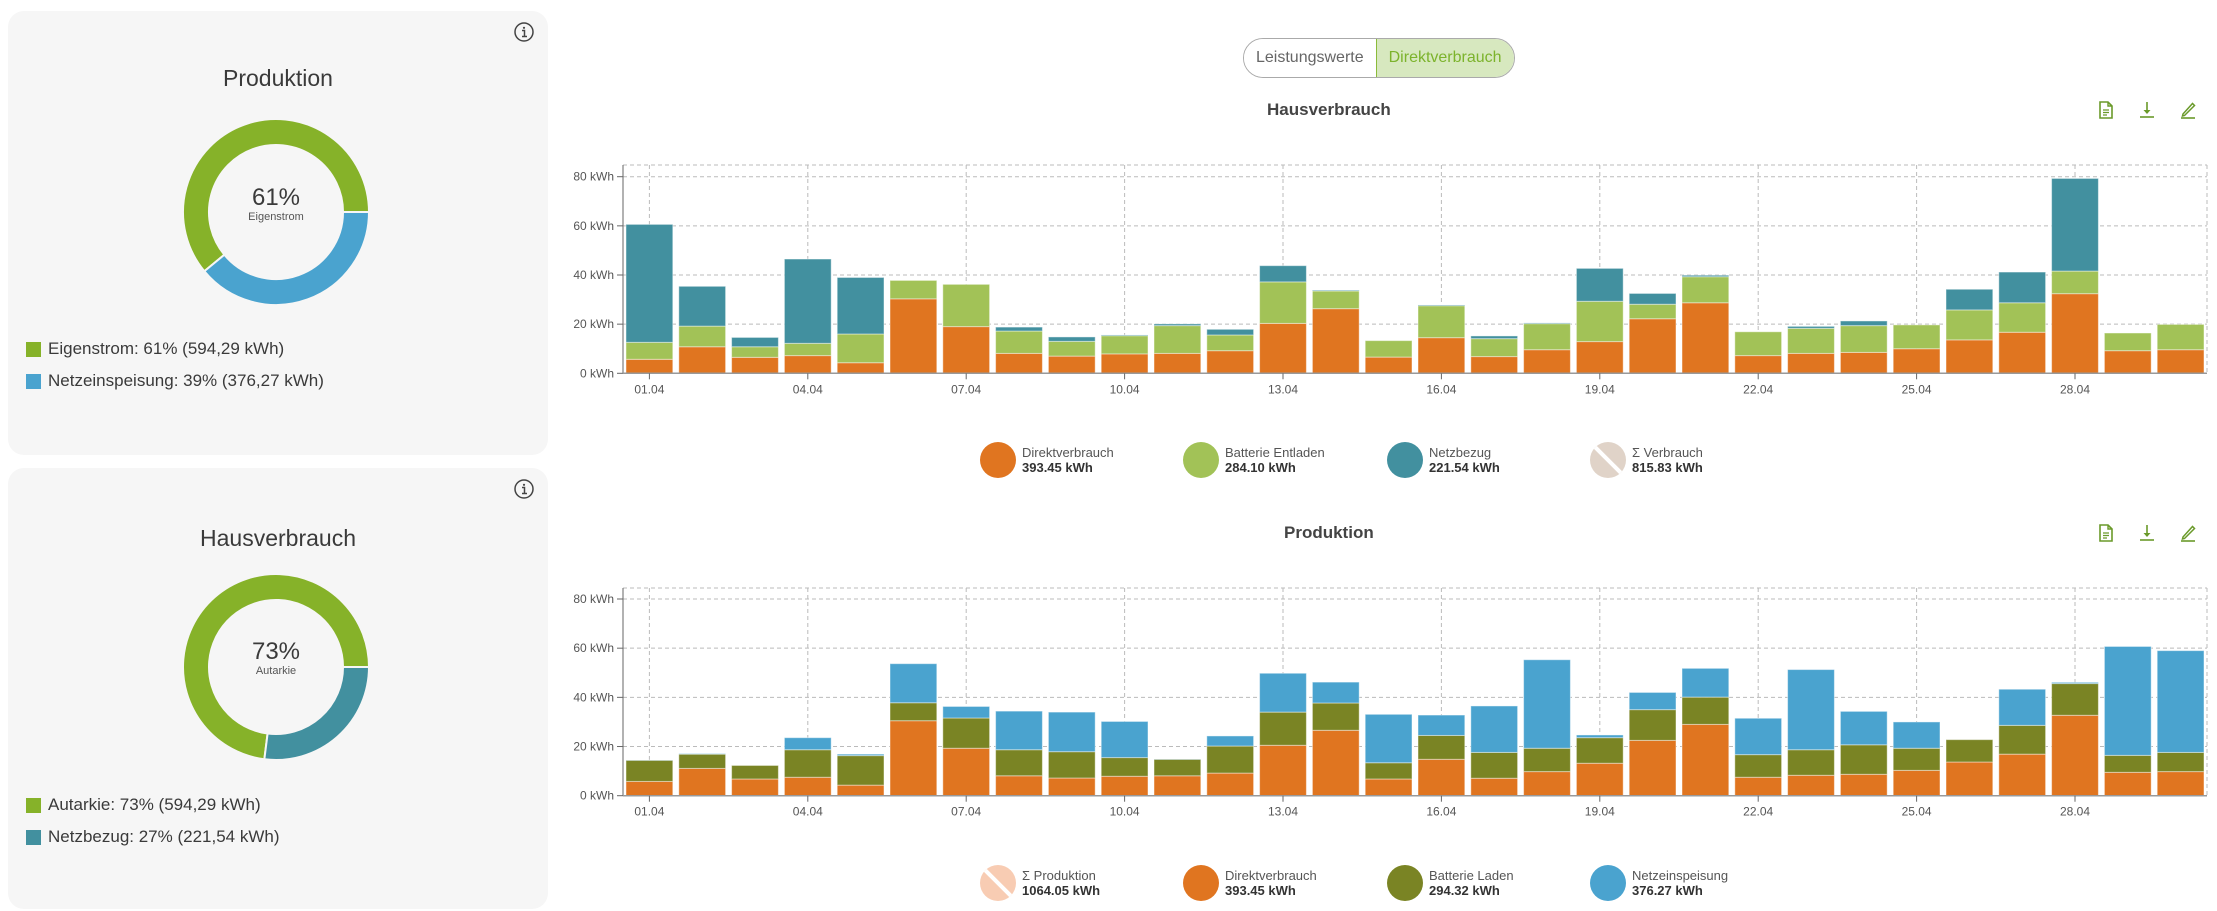 Image resolution: width=2217 pixels, height=911 pixels. What do you see at coordinates (1250, 883) in the screenshot?
I see `legend-item: Direktverbrauch 393.45 kWh` at bounding box center [1250, 883].